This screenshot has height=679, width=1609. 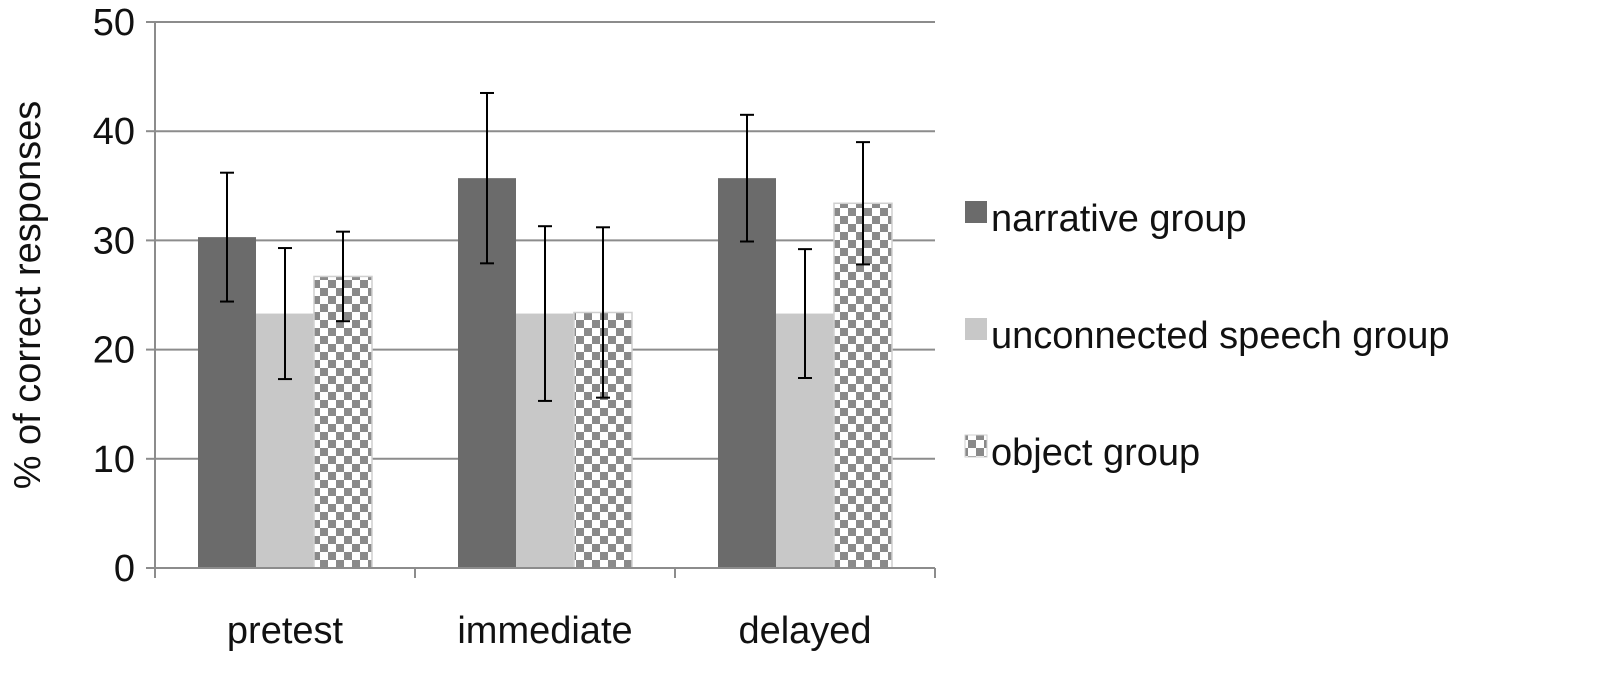 What do you see at coordinates (1119, 219) in the screenshot?
I see `legend-label: narrative group` at bounding box center [1119, 219].